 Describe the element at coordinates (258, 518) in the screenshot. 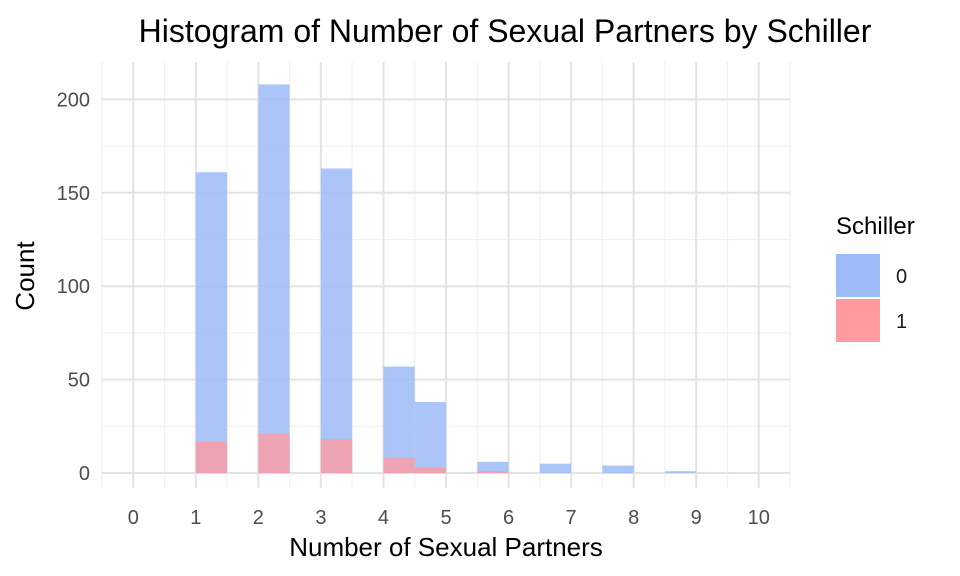

I see `x-tick-label: 2` at that location.